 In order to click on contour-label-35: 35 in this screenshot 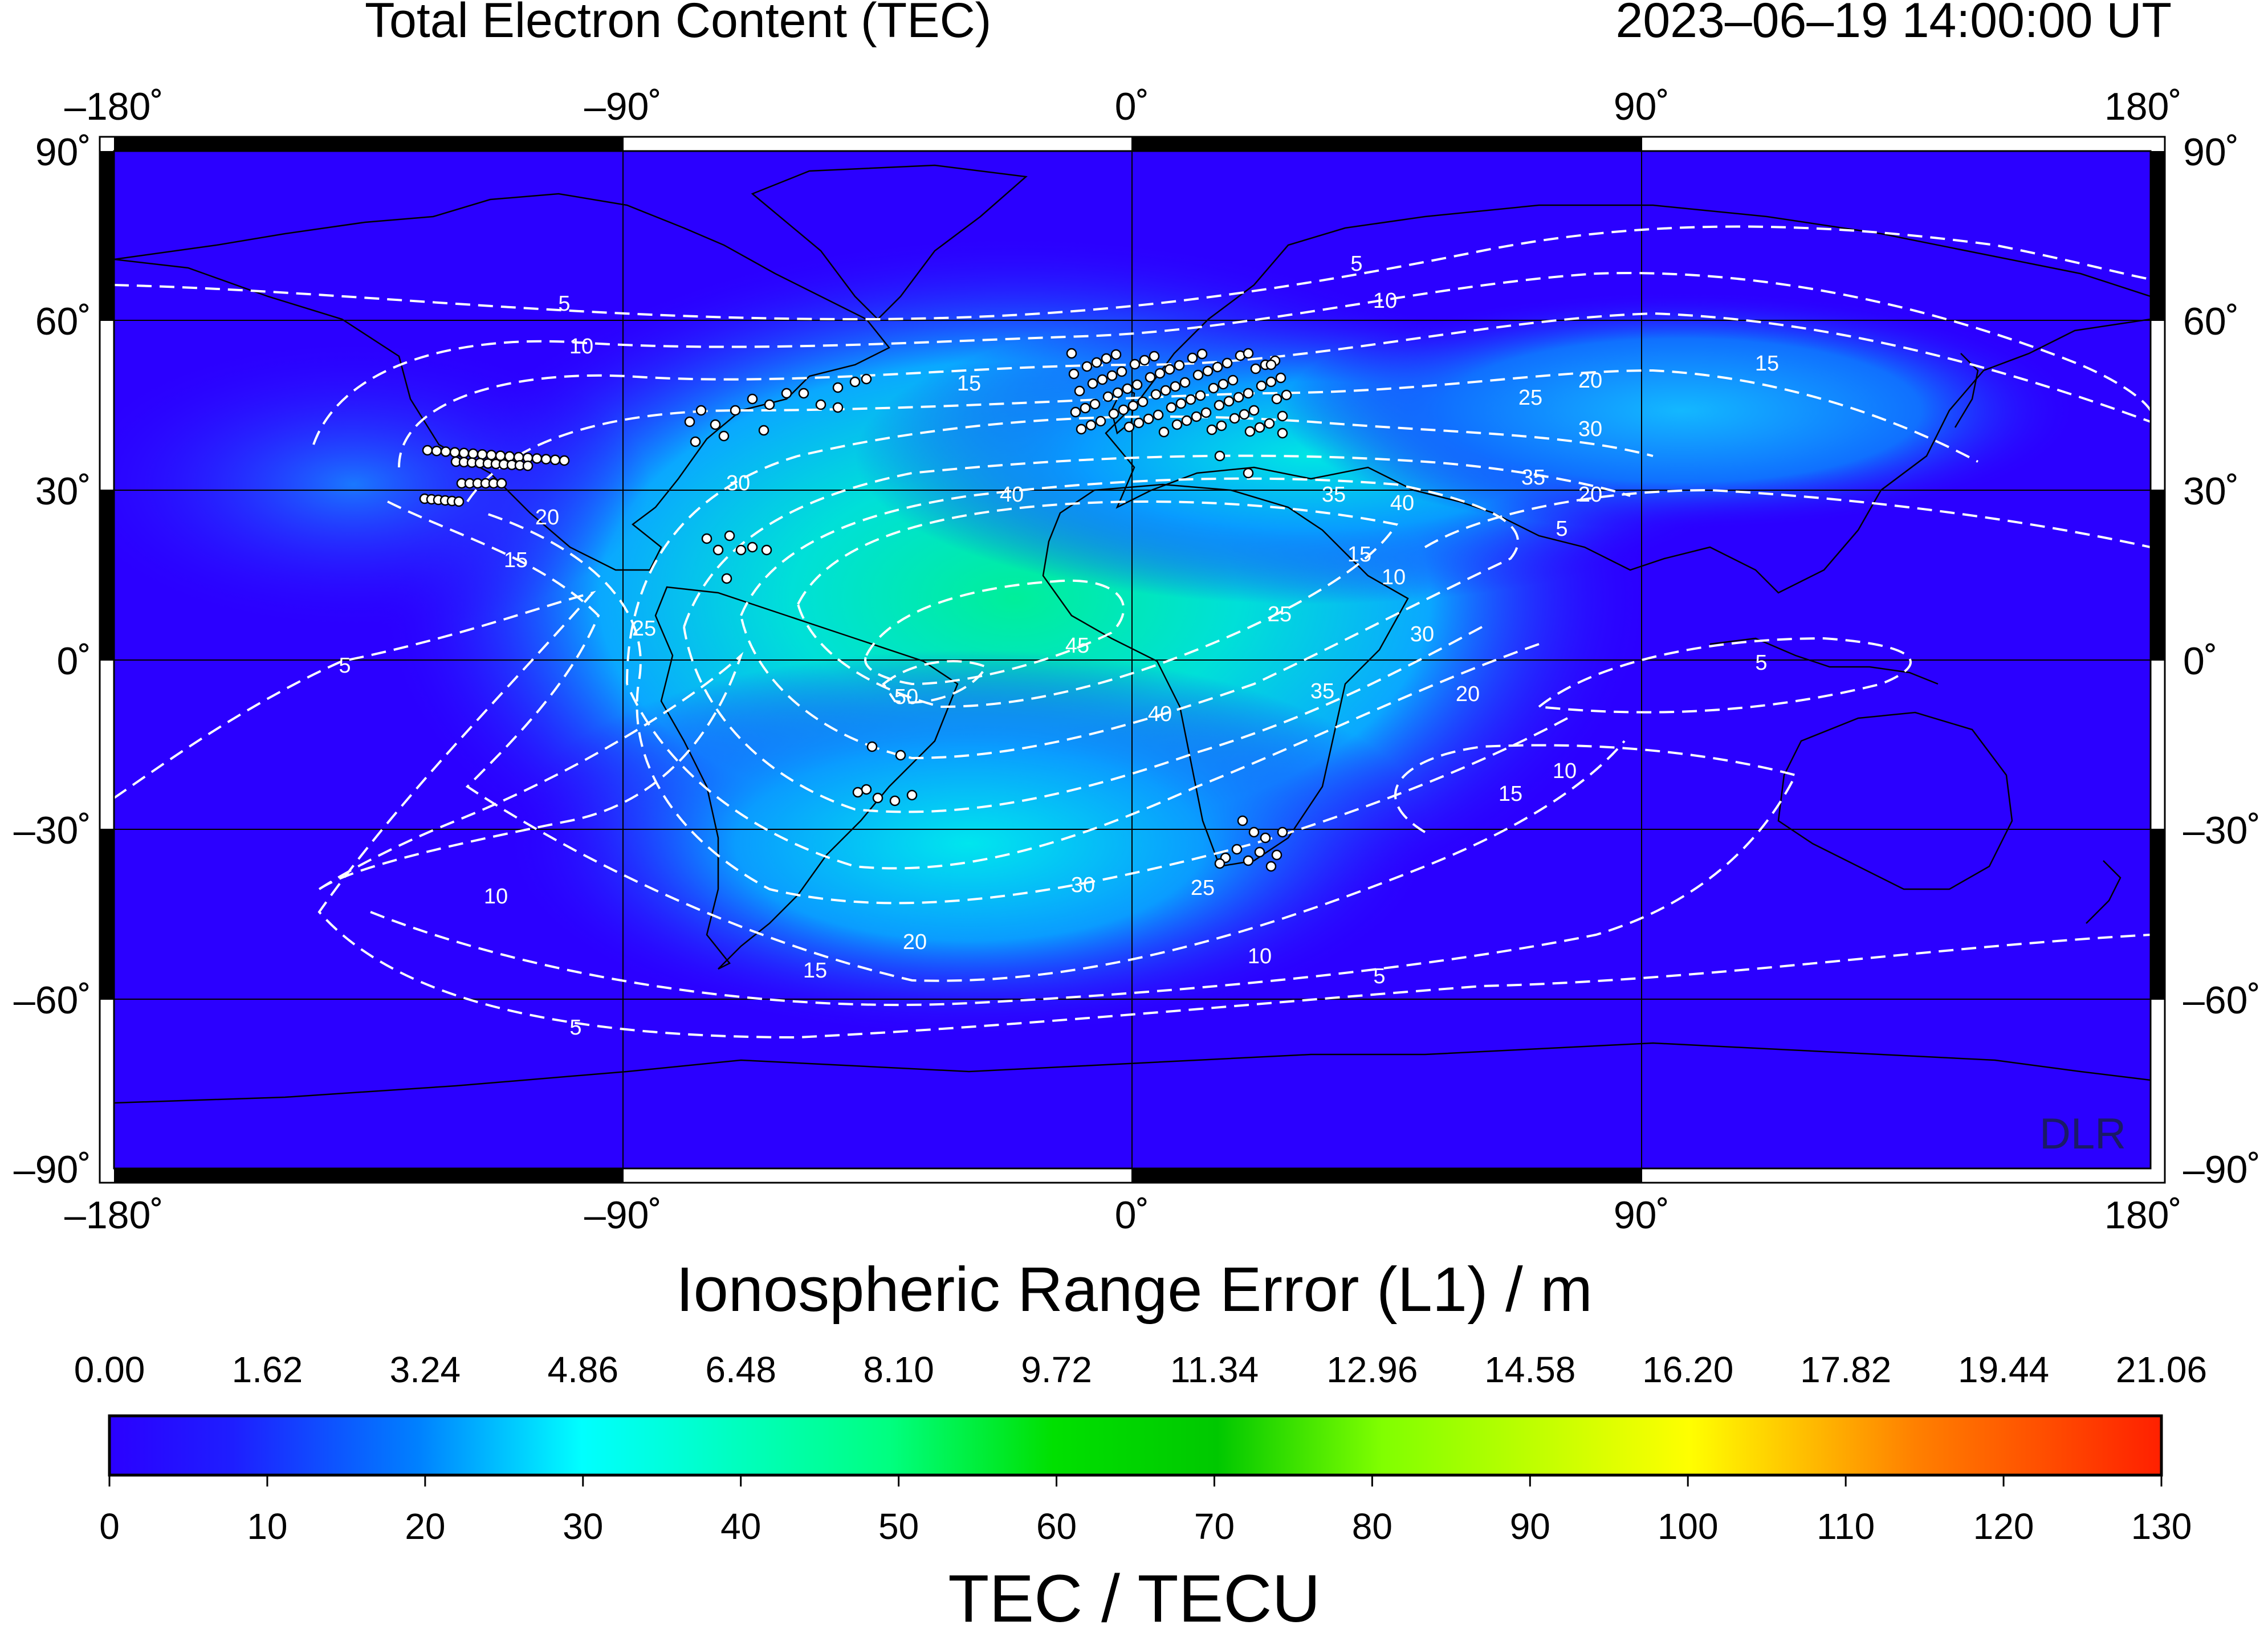, I will do `click(1322, 691)`.